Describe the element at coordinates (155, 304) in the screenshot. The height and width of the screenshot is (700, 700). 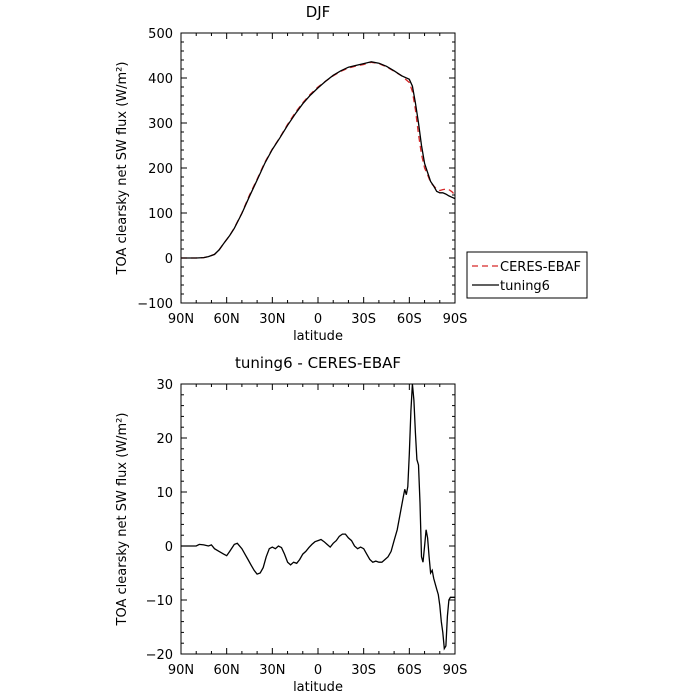
I see `y-tick-label: −100` at that location.